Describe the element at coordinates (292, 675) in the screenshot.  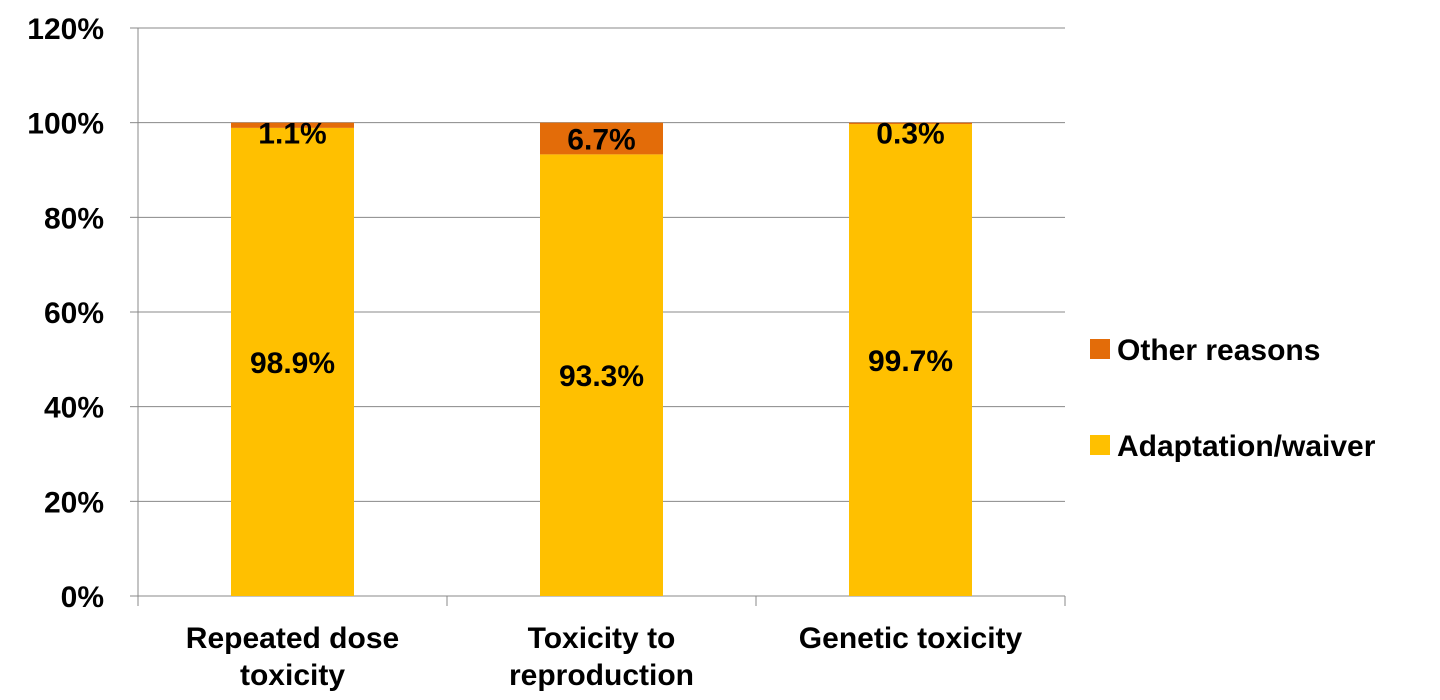
I see `x-category-label: toxicity` at that location.